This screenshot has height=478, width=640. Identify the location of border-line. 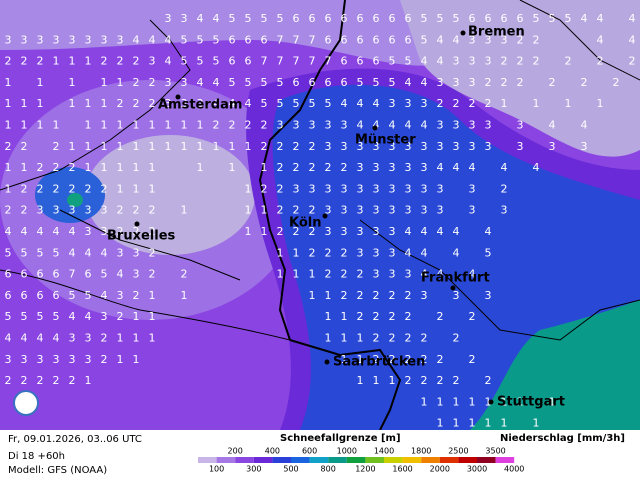
(145, 305).